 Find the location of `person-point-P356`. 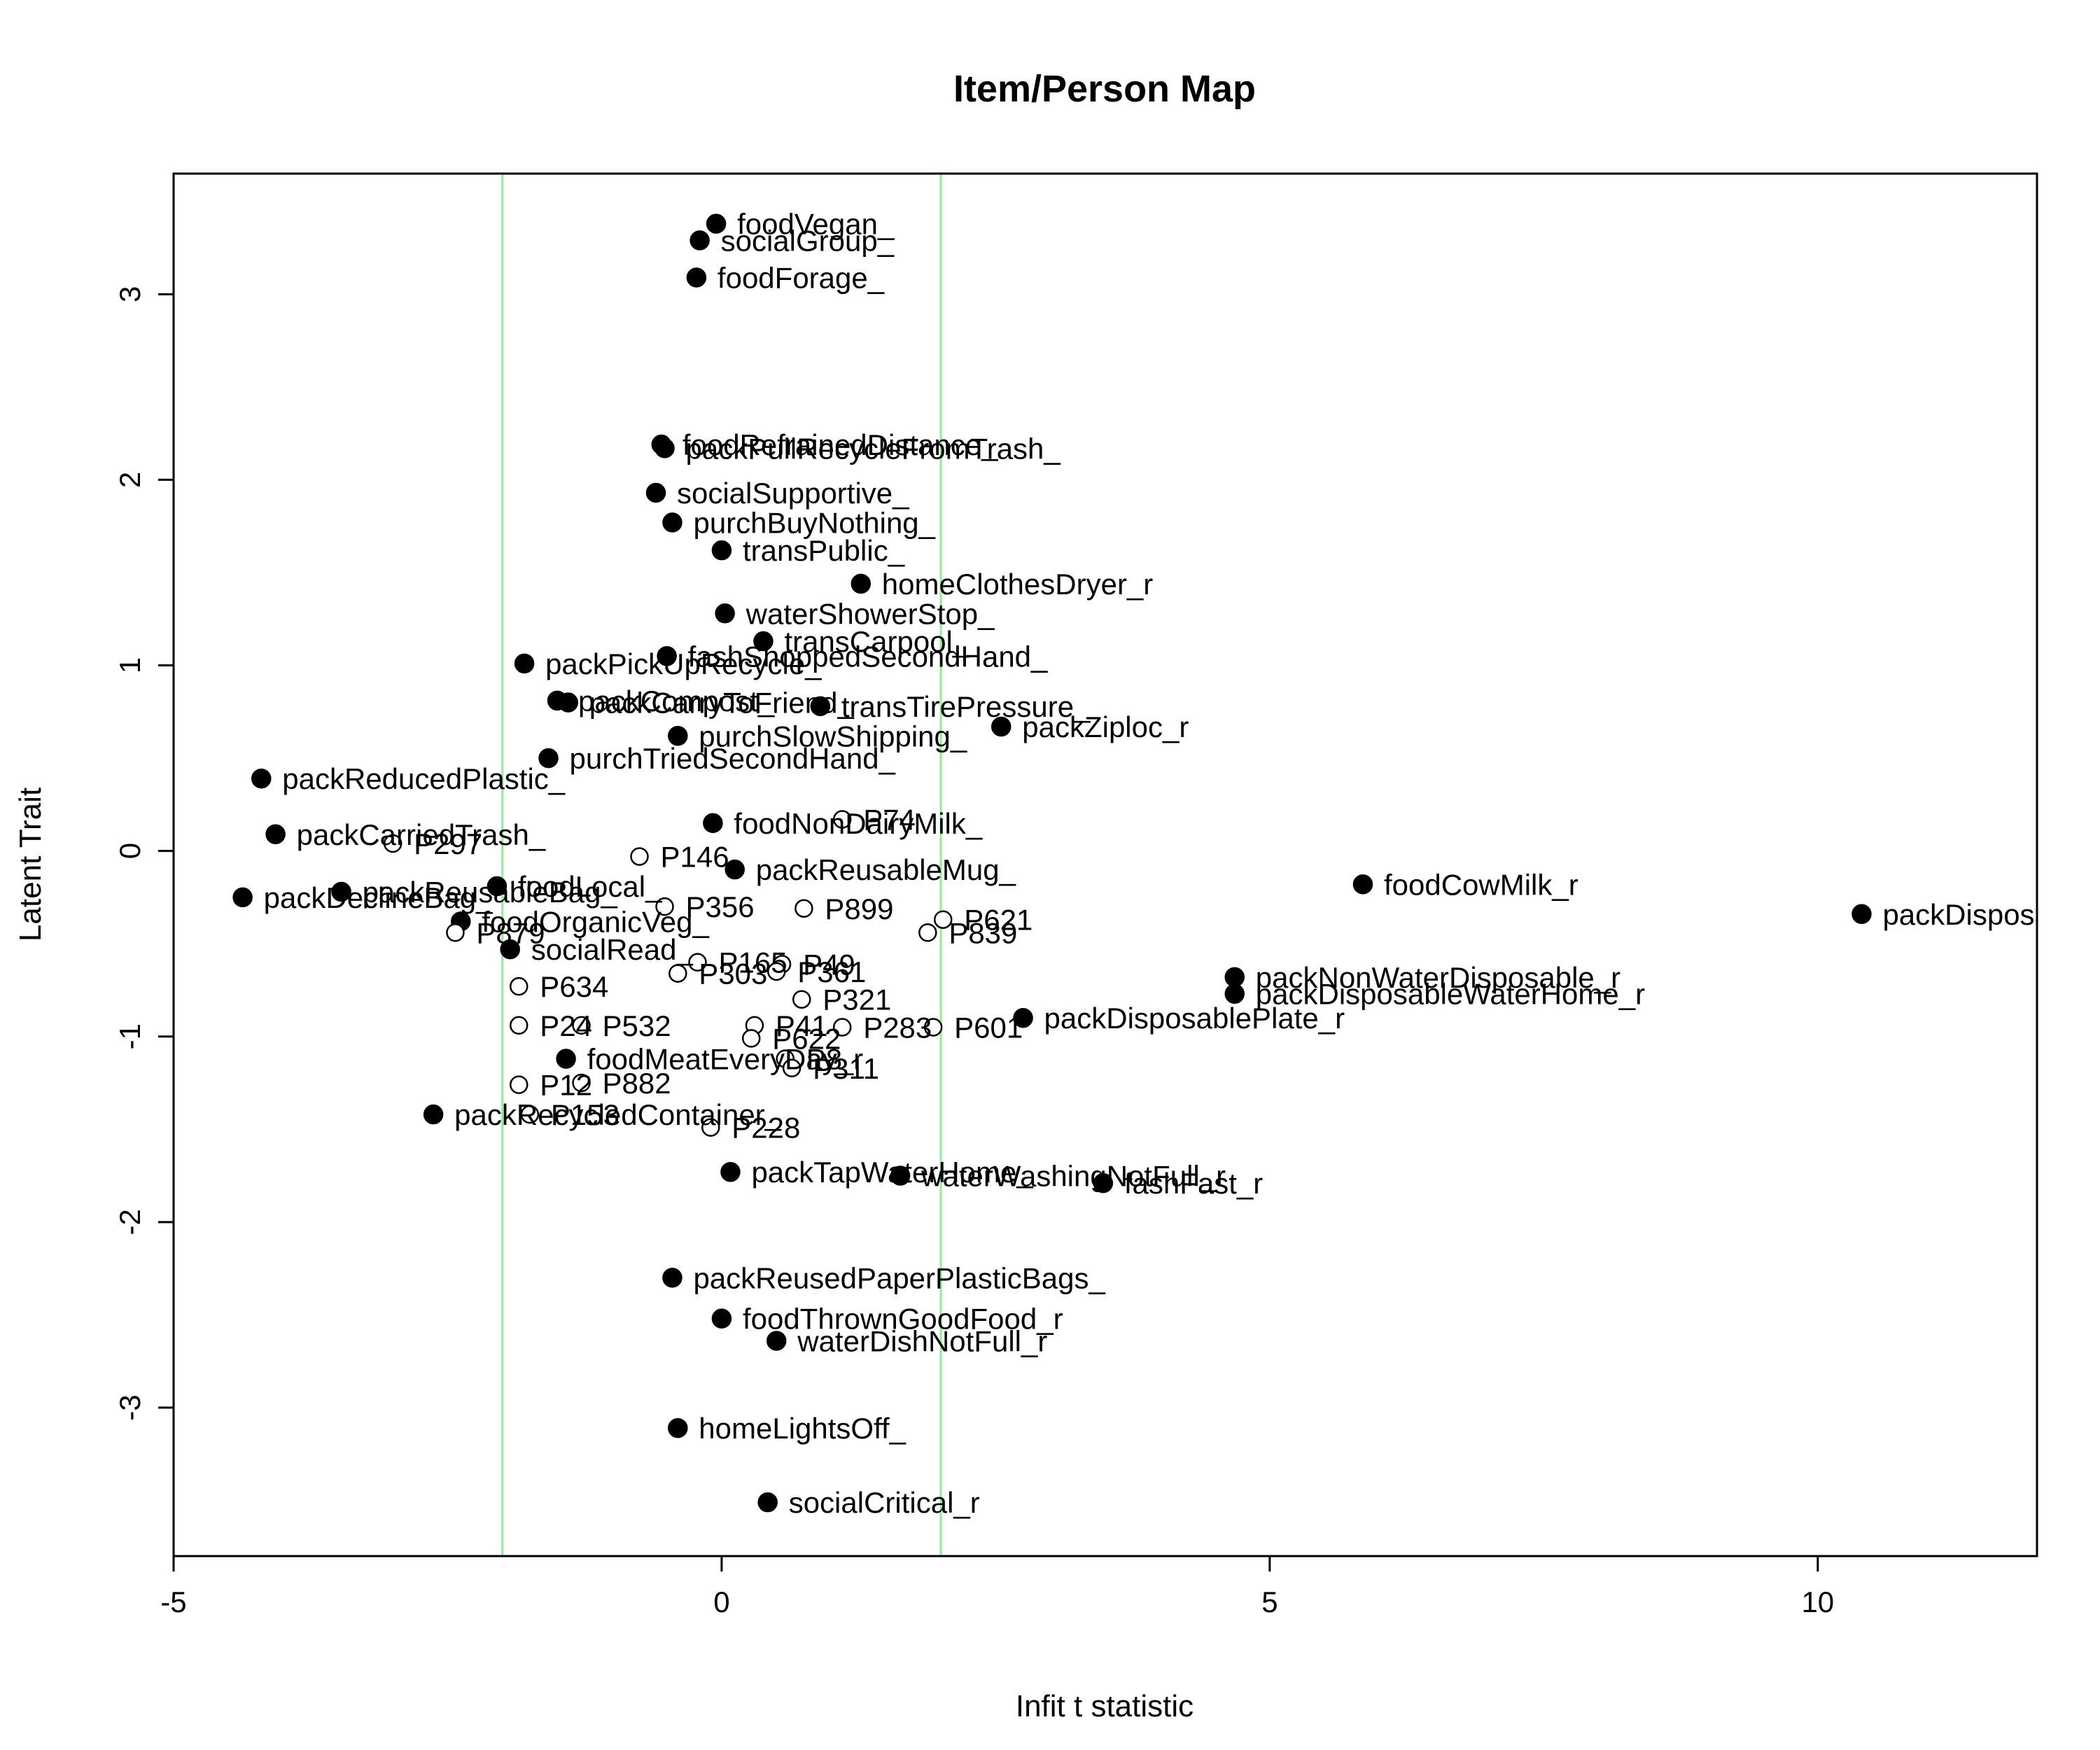

person-point-P356 is located at coordinates (664, 906).